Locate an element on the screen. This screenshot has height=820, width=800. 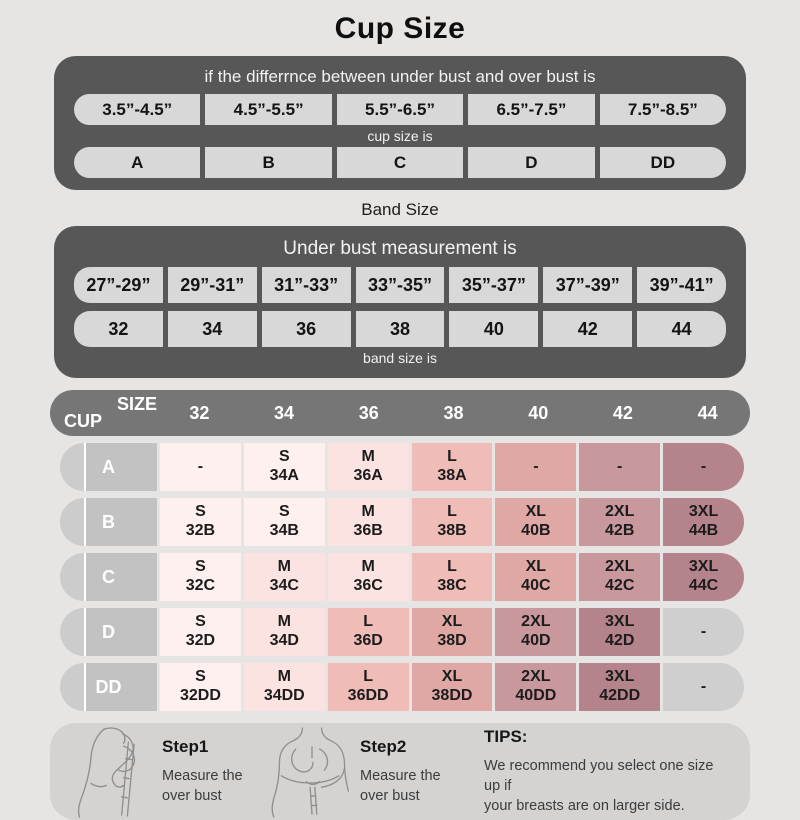
cup-diff-range-pill: 3.5”-4.5” is located at coordinates (137, 109).